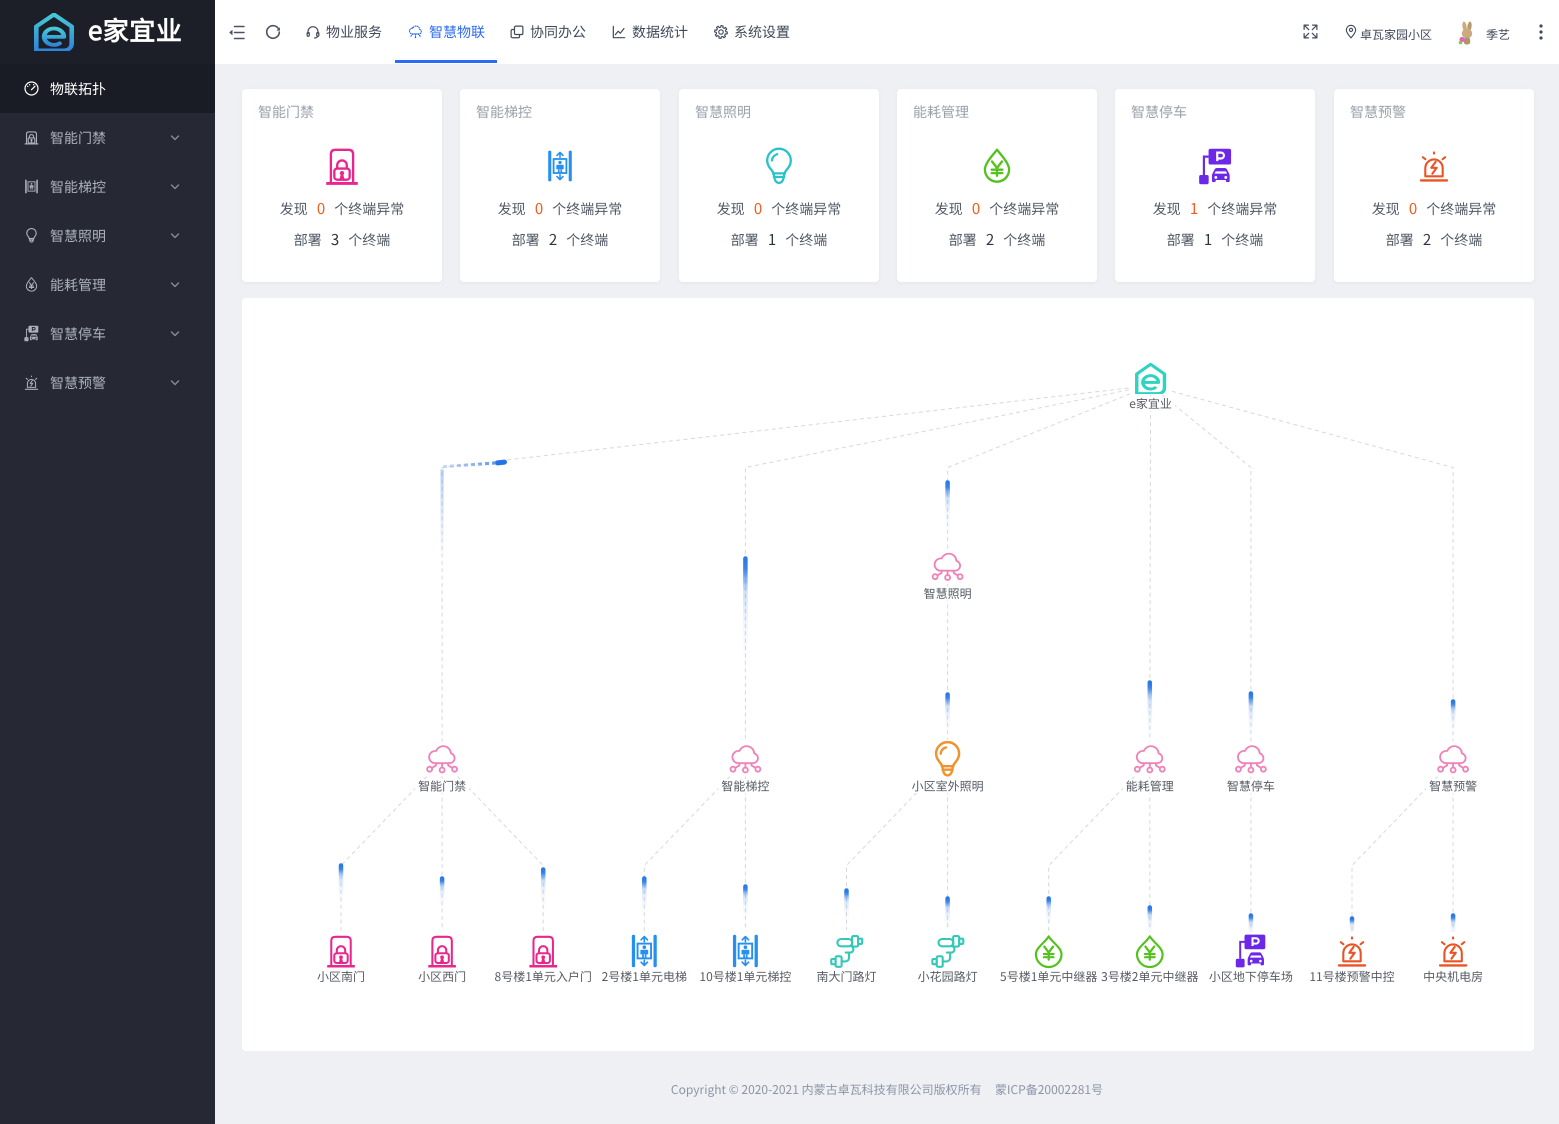 This screenshot has height=1124, width=1559. What do you see at coordinates (543, 976) in the screenshot?
I see `svg-text: 8号楼1单元入户门` at bounding box center [543, 976].